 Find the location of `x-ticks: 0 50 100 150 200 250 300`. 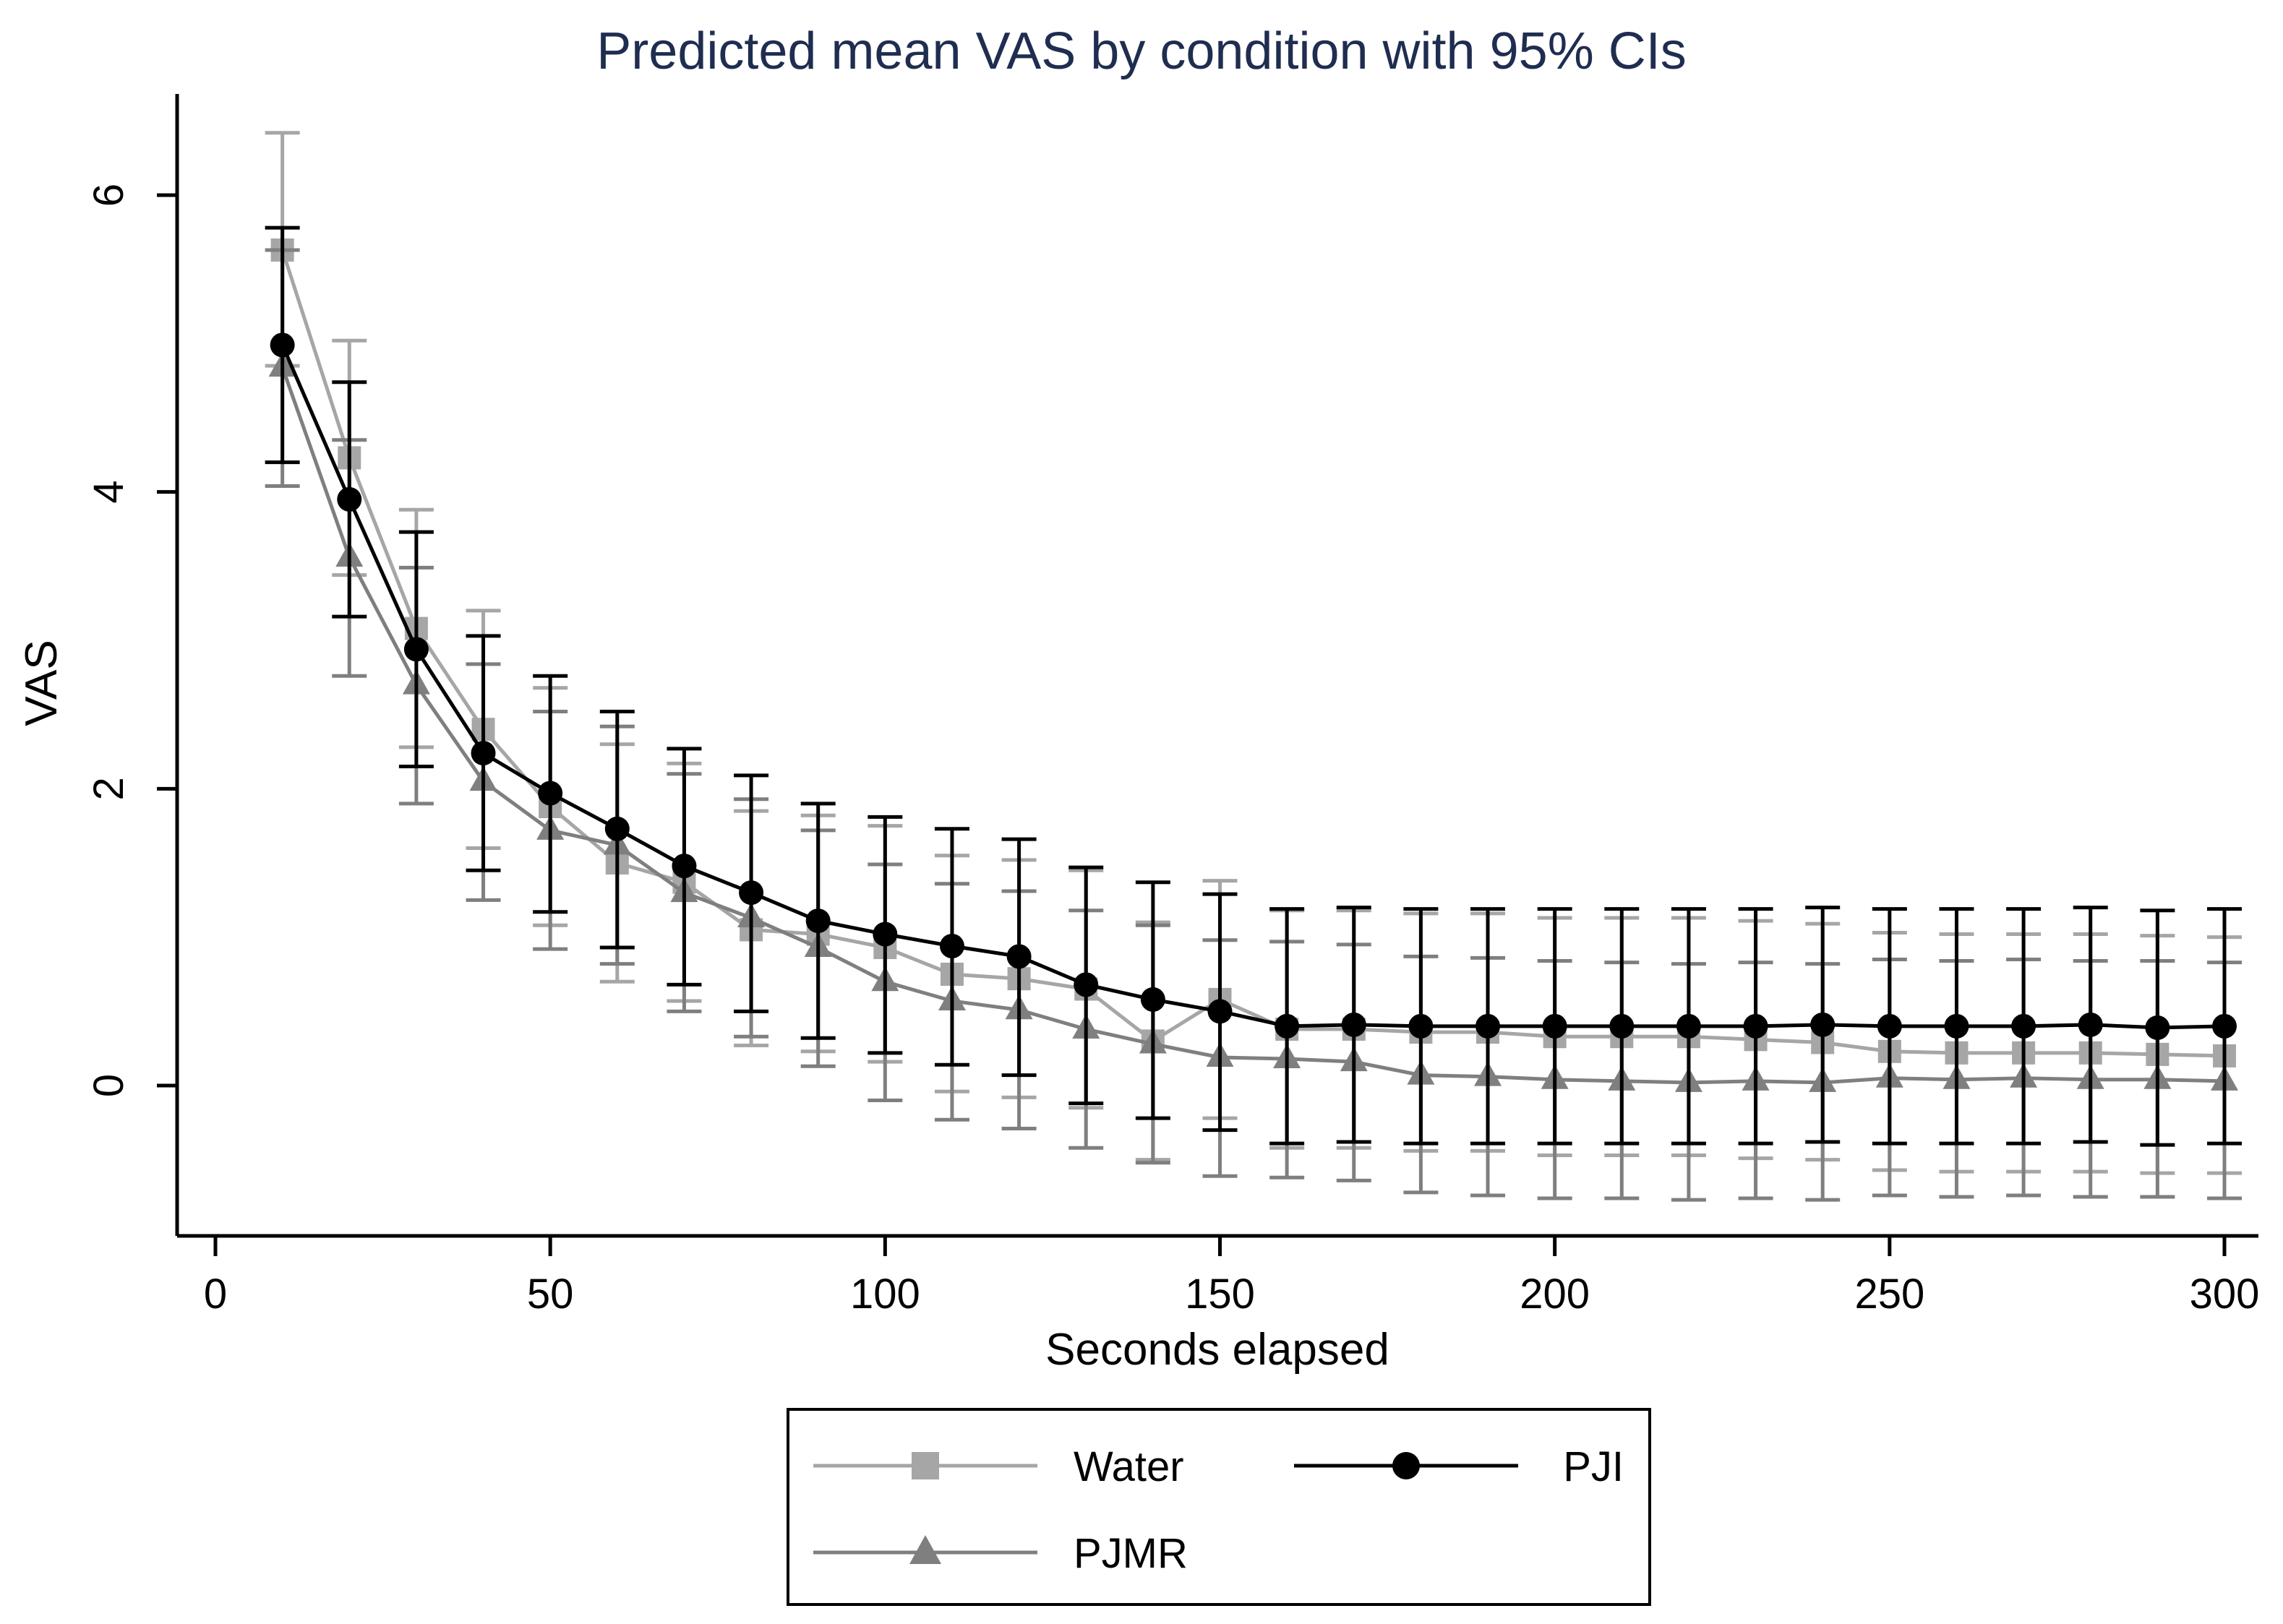

x-ticks: 0 50 100 150 200 250 300 is located at coordinates (1232, 1277).